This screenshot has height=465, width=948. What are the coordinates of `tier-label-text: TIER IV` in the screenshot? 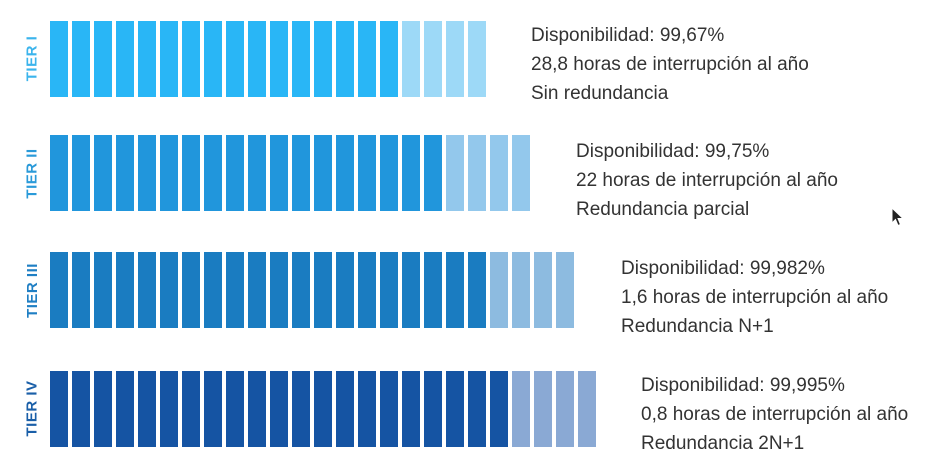 It's located at (32, 408).